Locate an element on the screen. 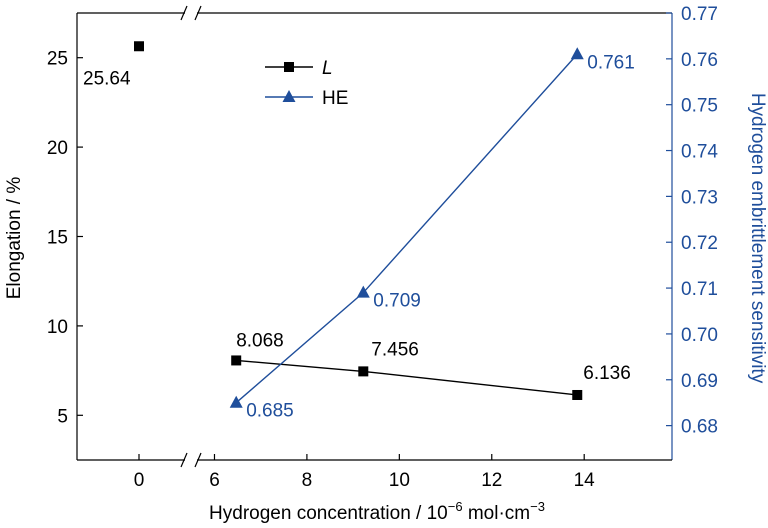 The image size is (768, 528). legend-l-label: L is located at coordinates (327, 68).